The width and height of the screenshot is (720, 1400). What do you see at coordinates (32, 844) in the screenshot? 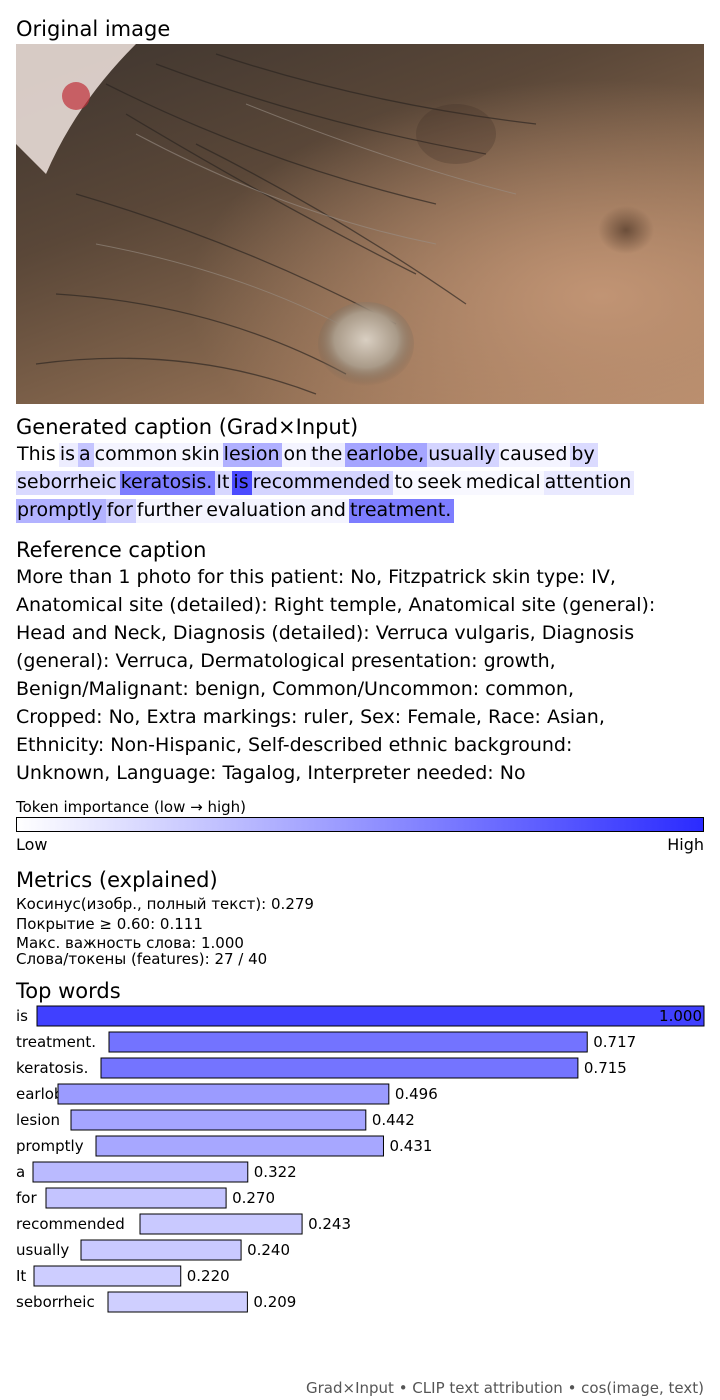
I see `colorbar-low-label: Low` at bounding box center [32, 844].